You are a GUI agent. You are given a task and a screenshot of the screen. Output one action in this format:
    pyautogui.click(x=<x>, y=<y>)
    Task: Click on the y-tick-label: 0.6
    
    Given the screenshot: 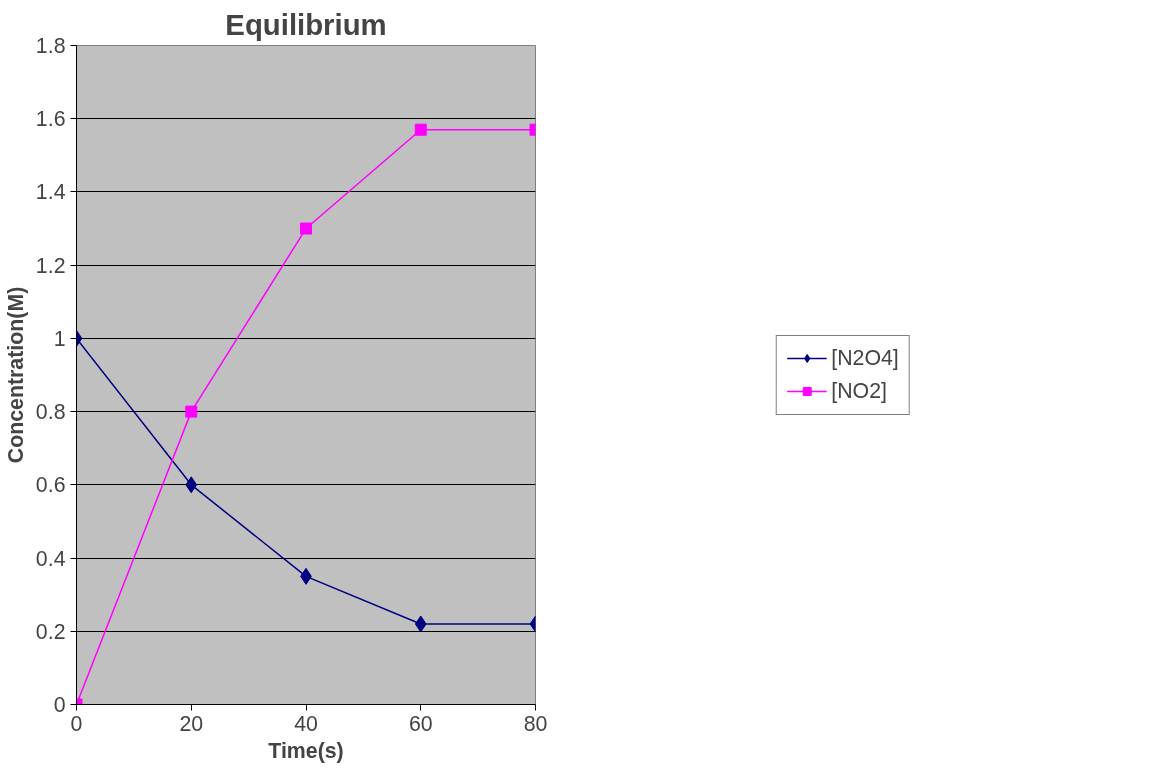 What is the action you would take?
    pyautogui.click(x=50, y=485)
    